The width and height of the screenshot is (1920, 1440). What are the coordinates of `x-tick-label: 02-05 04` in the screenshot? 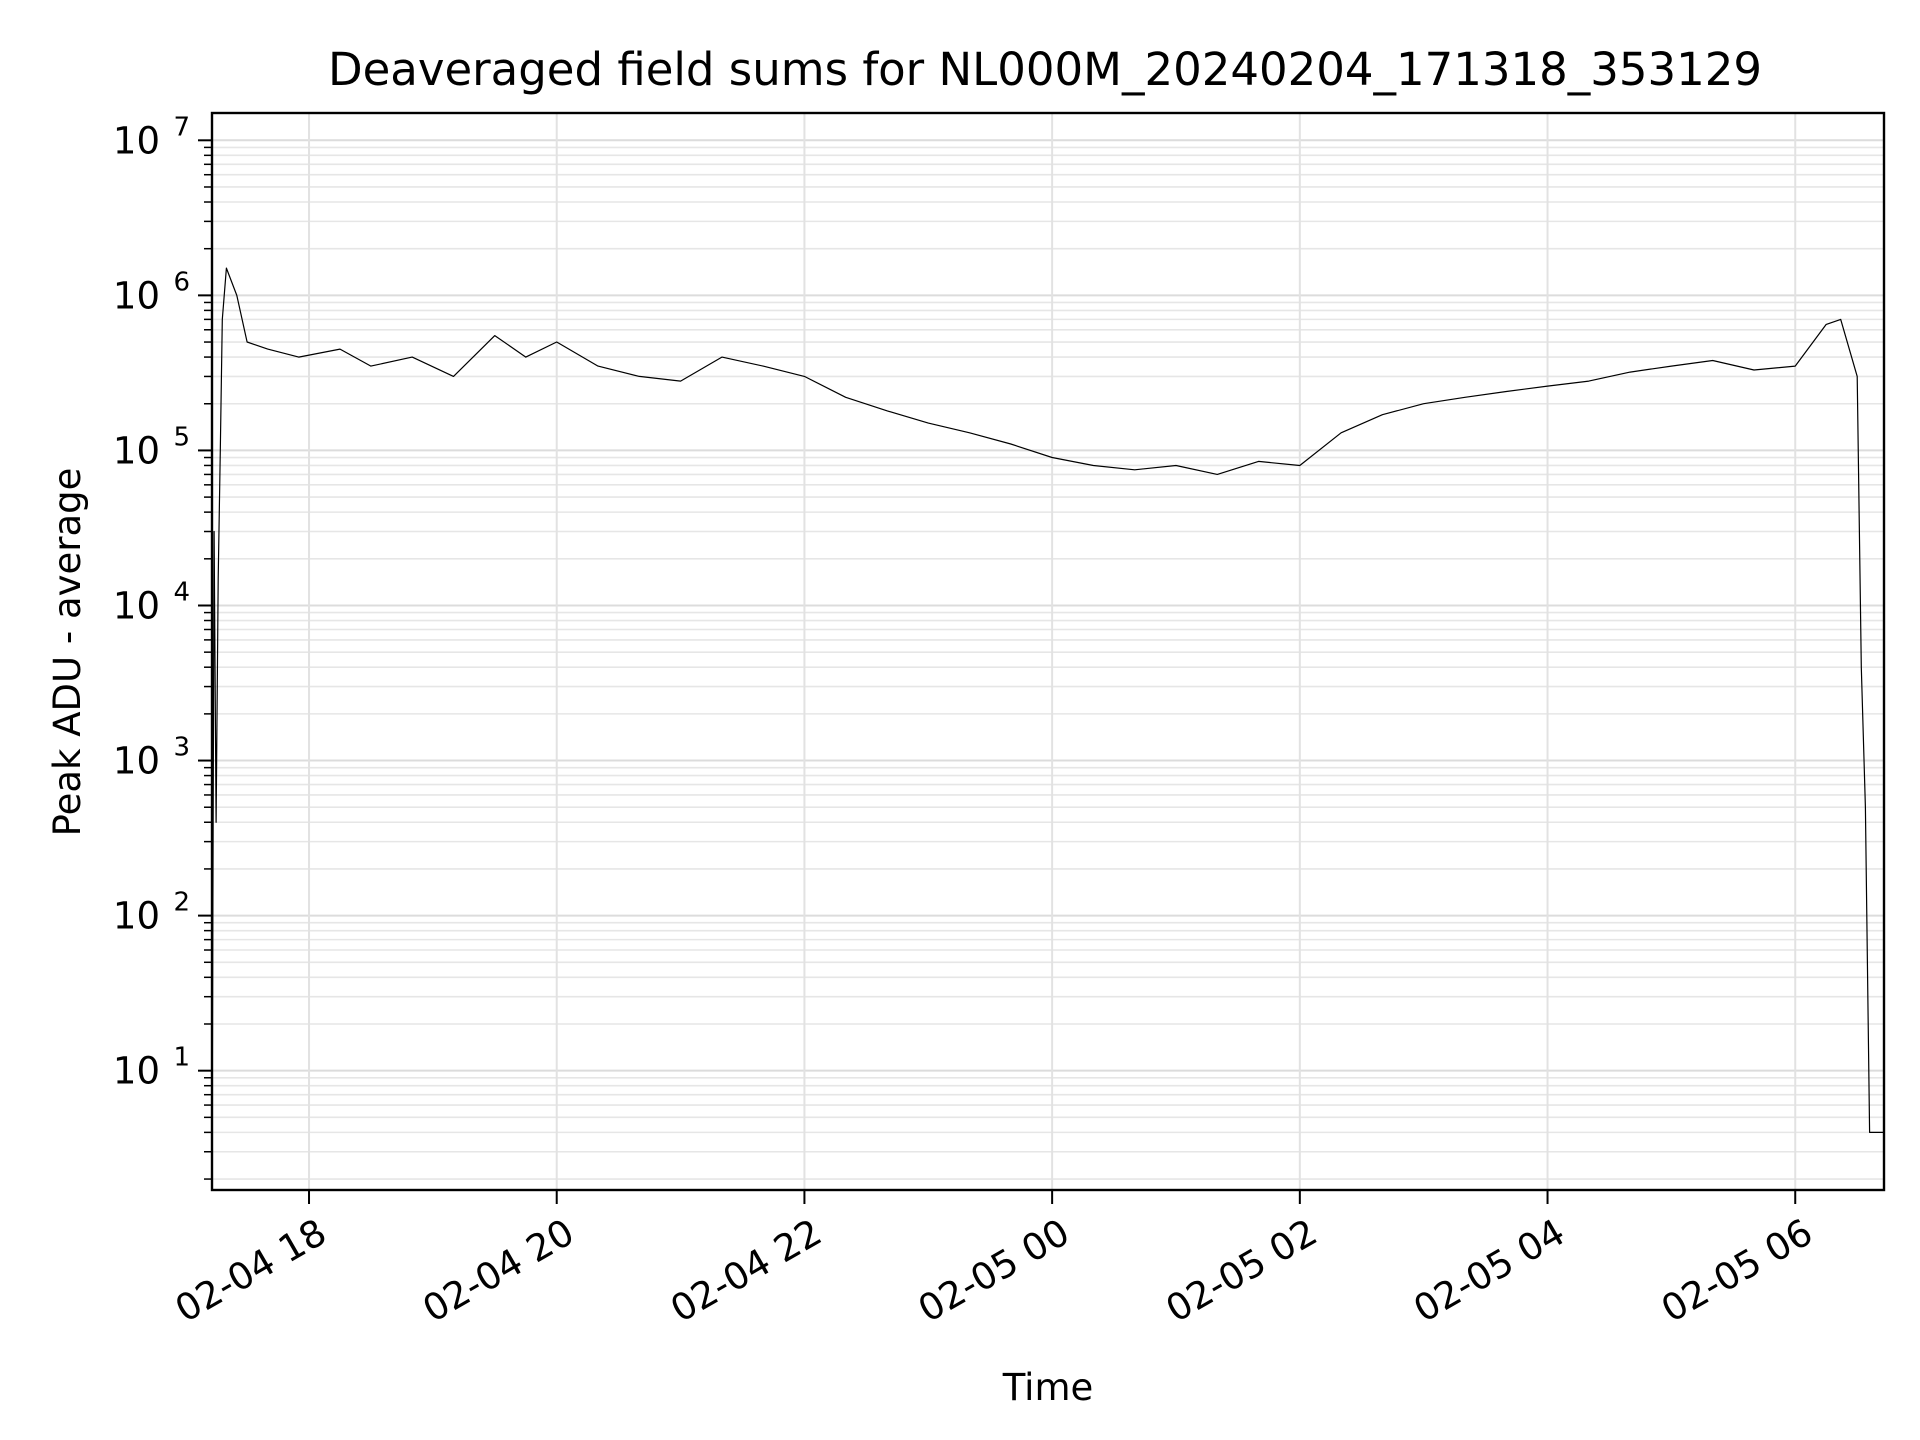 It's located at (1489, 1271).